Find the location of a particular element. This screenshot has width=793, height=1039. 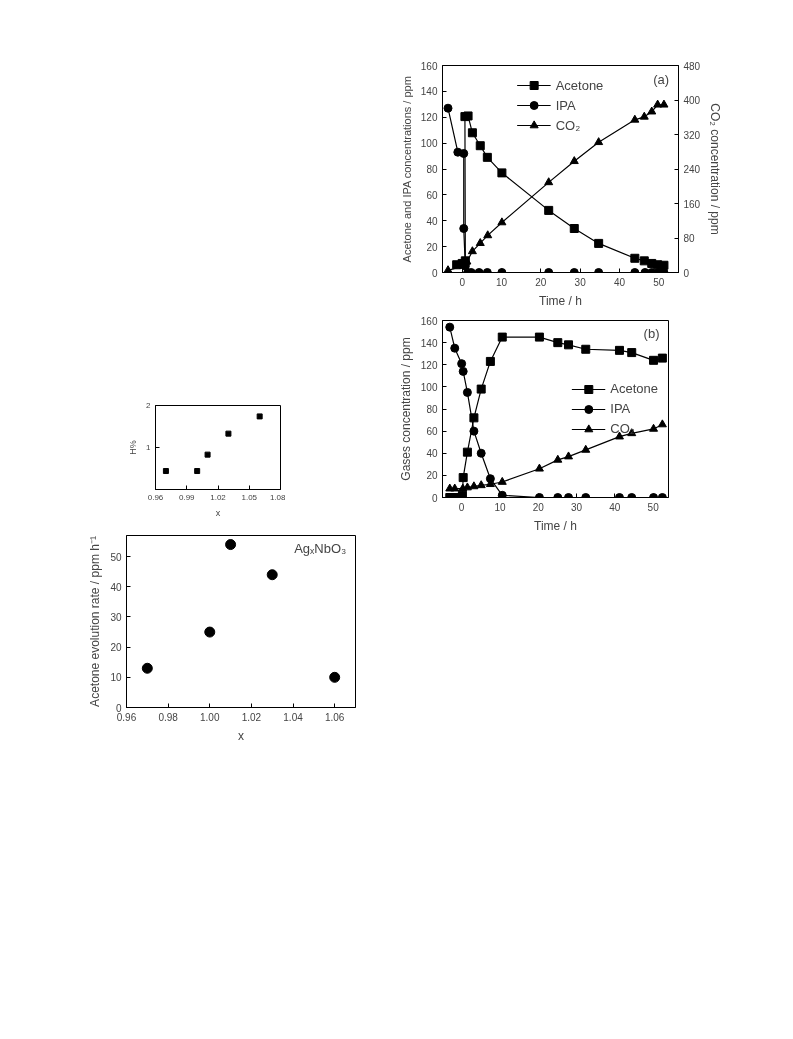

y2-tick-label: 320 is located at coordinates (692, 135).